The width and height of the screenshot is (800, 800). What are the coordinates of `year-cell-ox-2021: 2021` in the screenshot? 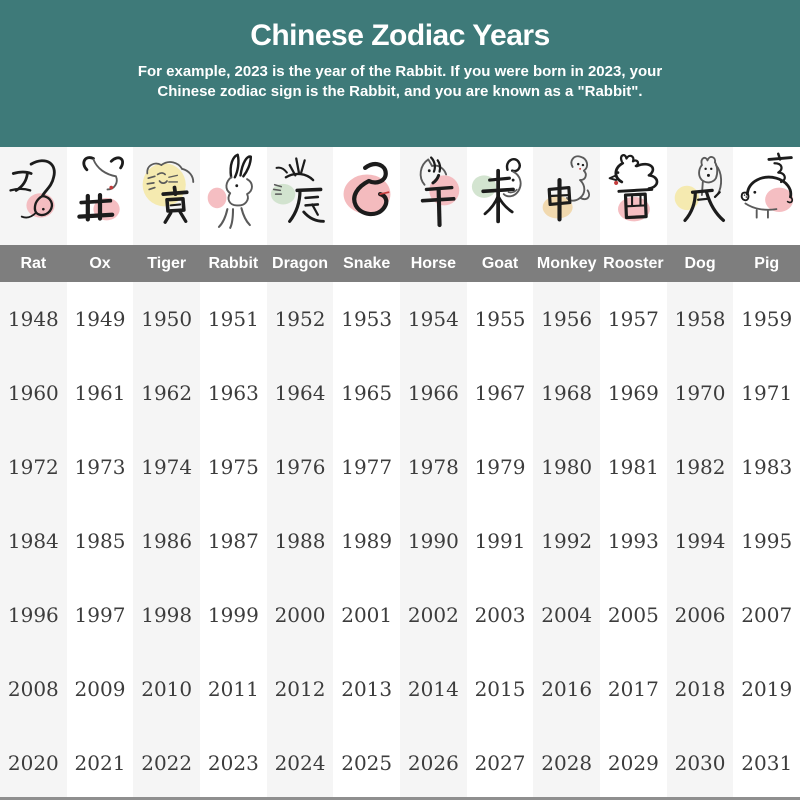 It's located at (100, 763).